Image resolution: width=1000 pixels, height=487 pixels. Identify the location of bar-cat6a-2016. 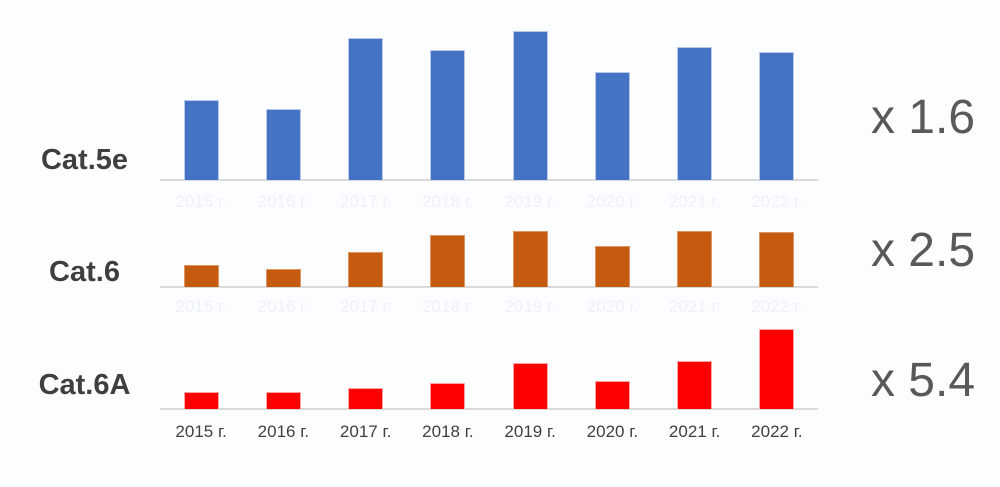
(283, 400).